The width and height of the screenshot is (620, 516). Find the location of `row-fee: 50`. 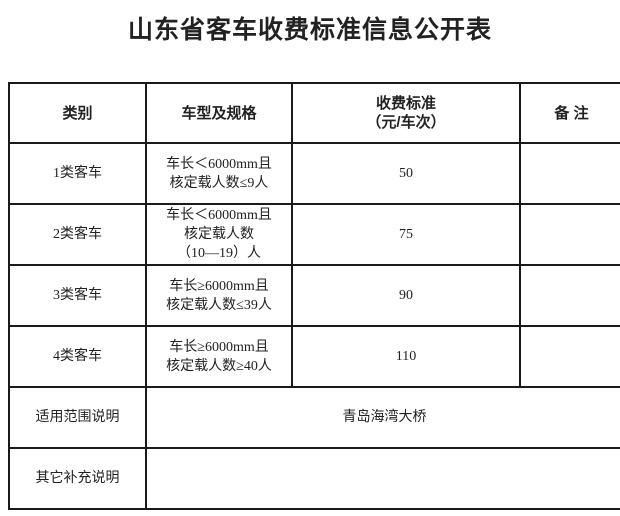

row-fee: 50 is located at coordinates (406, 173).